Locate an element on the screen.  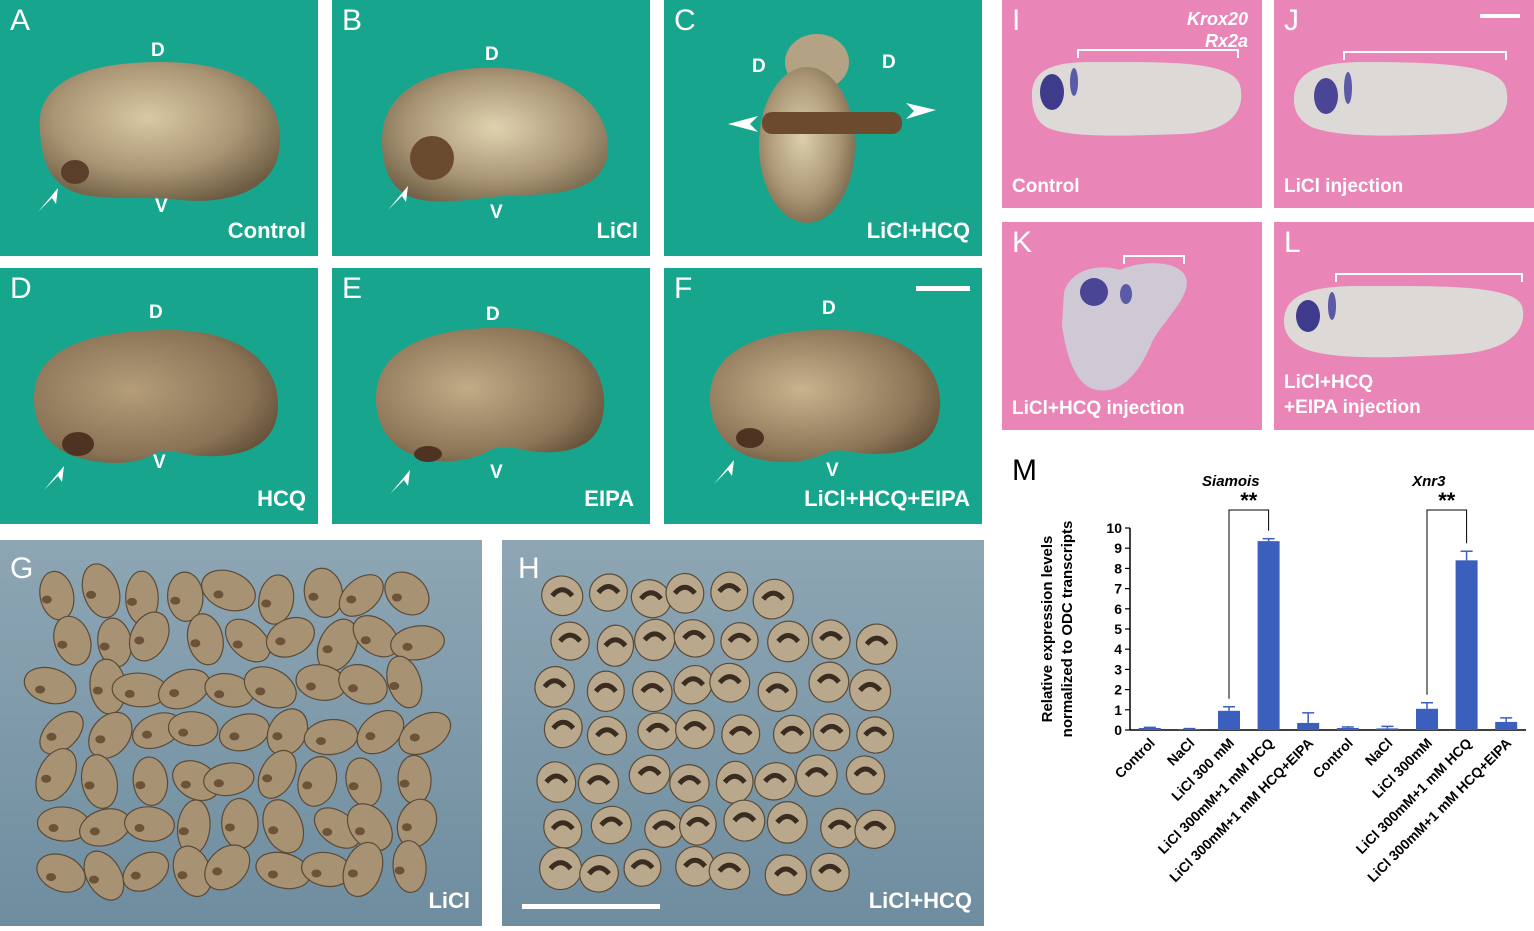
condition-label-line2: +EIPA injection is located at coordinates (1352, 407).